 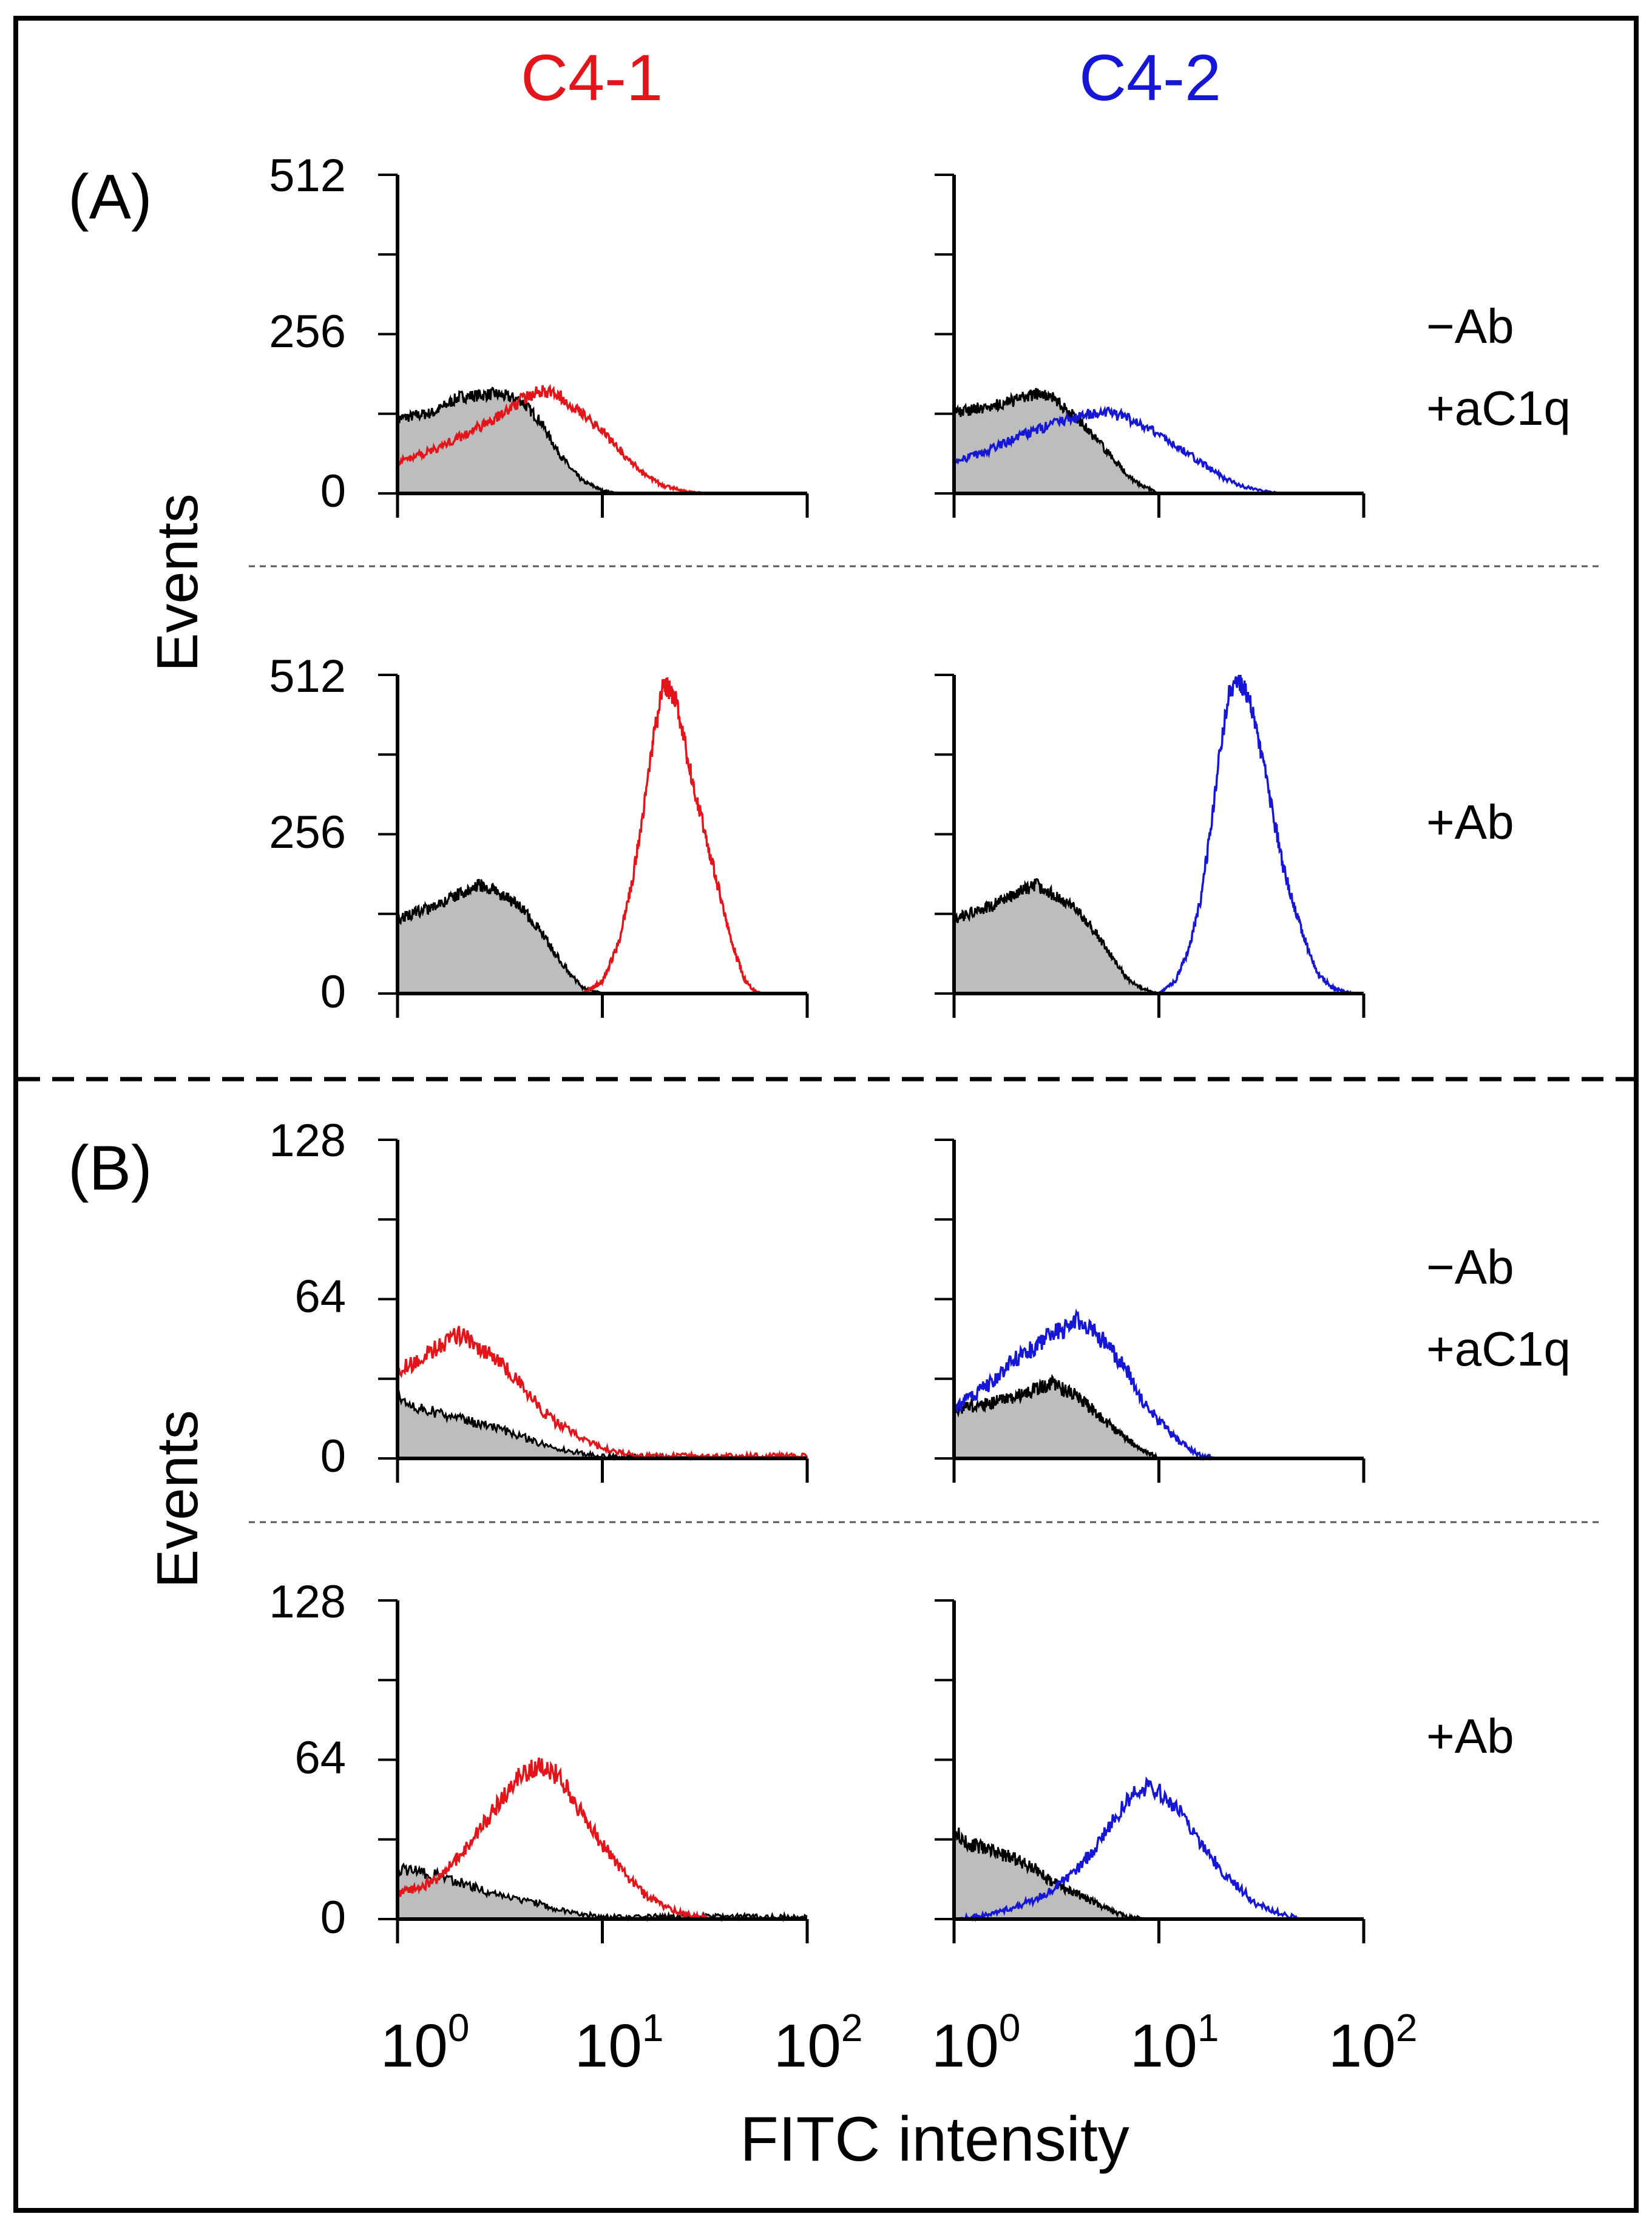 I want to click on condition-label-b-top-line1: −Ab, so click(x=1470, y=1267).